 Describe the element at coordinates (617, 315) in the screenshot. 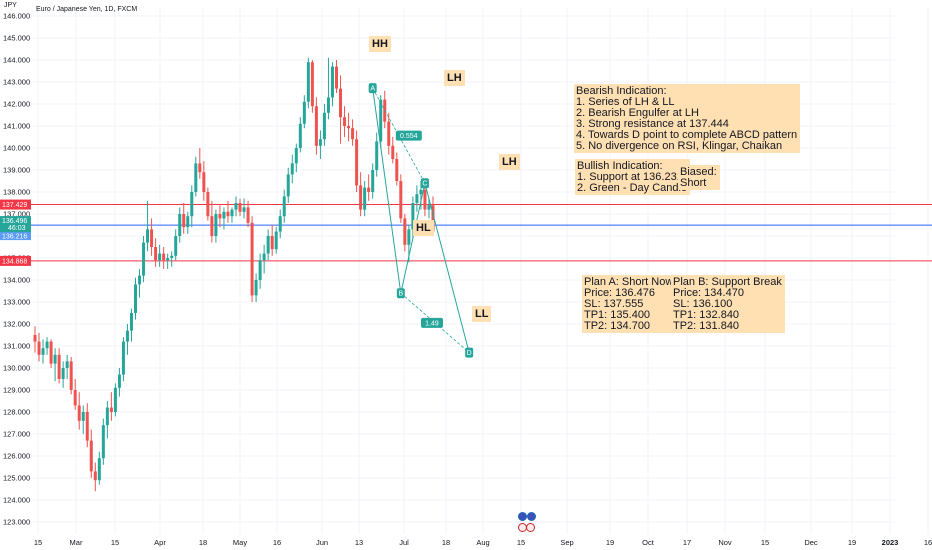

I see `note-line: TP1: 135.400` at that location.